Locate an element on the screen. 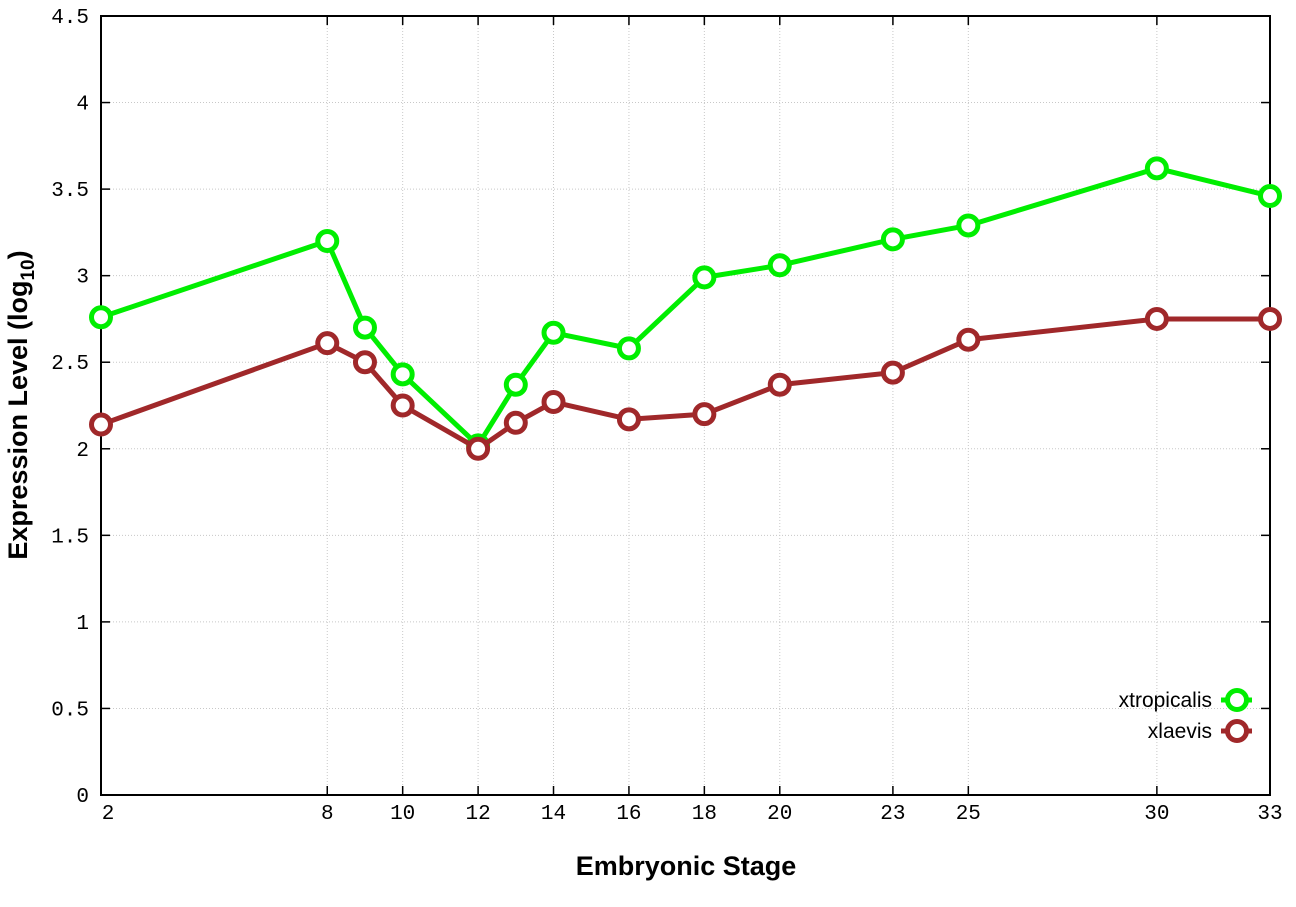 The height and width of the screenshot is (907, 1296). legend-label: xlaevis is located at coordinates (1180, 731).